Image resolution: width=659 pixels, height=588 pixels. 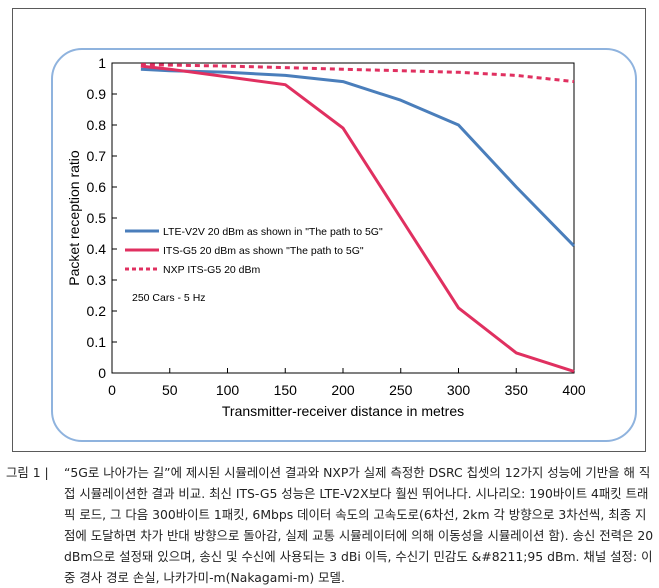 I want to click on x-tick-label-0: 0, so click(x=112, y=390).